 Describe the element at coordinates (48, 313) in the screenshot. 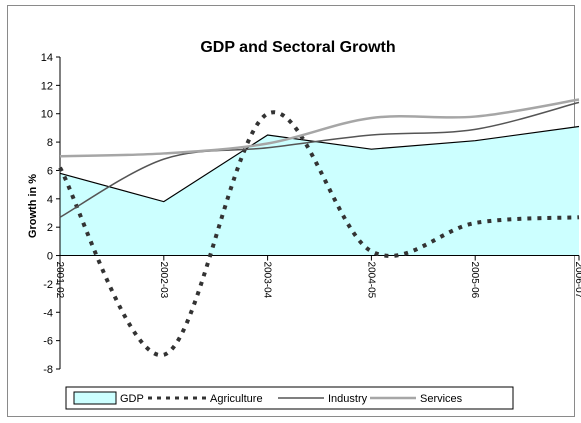

I see `y-tick-label: -4` at that location.